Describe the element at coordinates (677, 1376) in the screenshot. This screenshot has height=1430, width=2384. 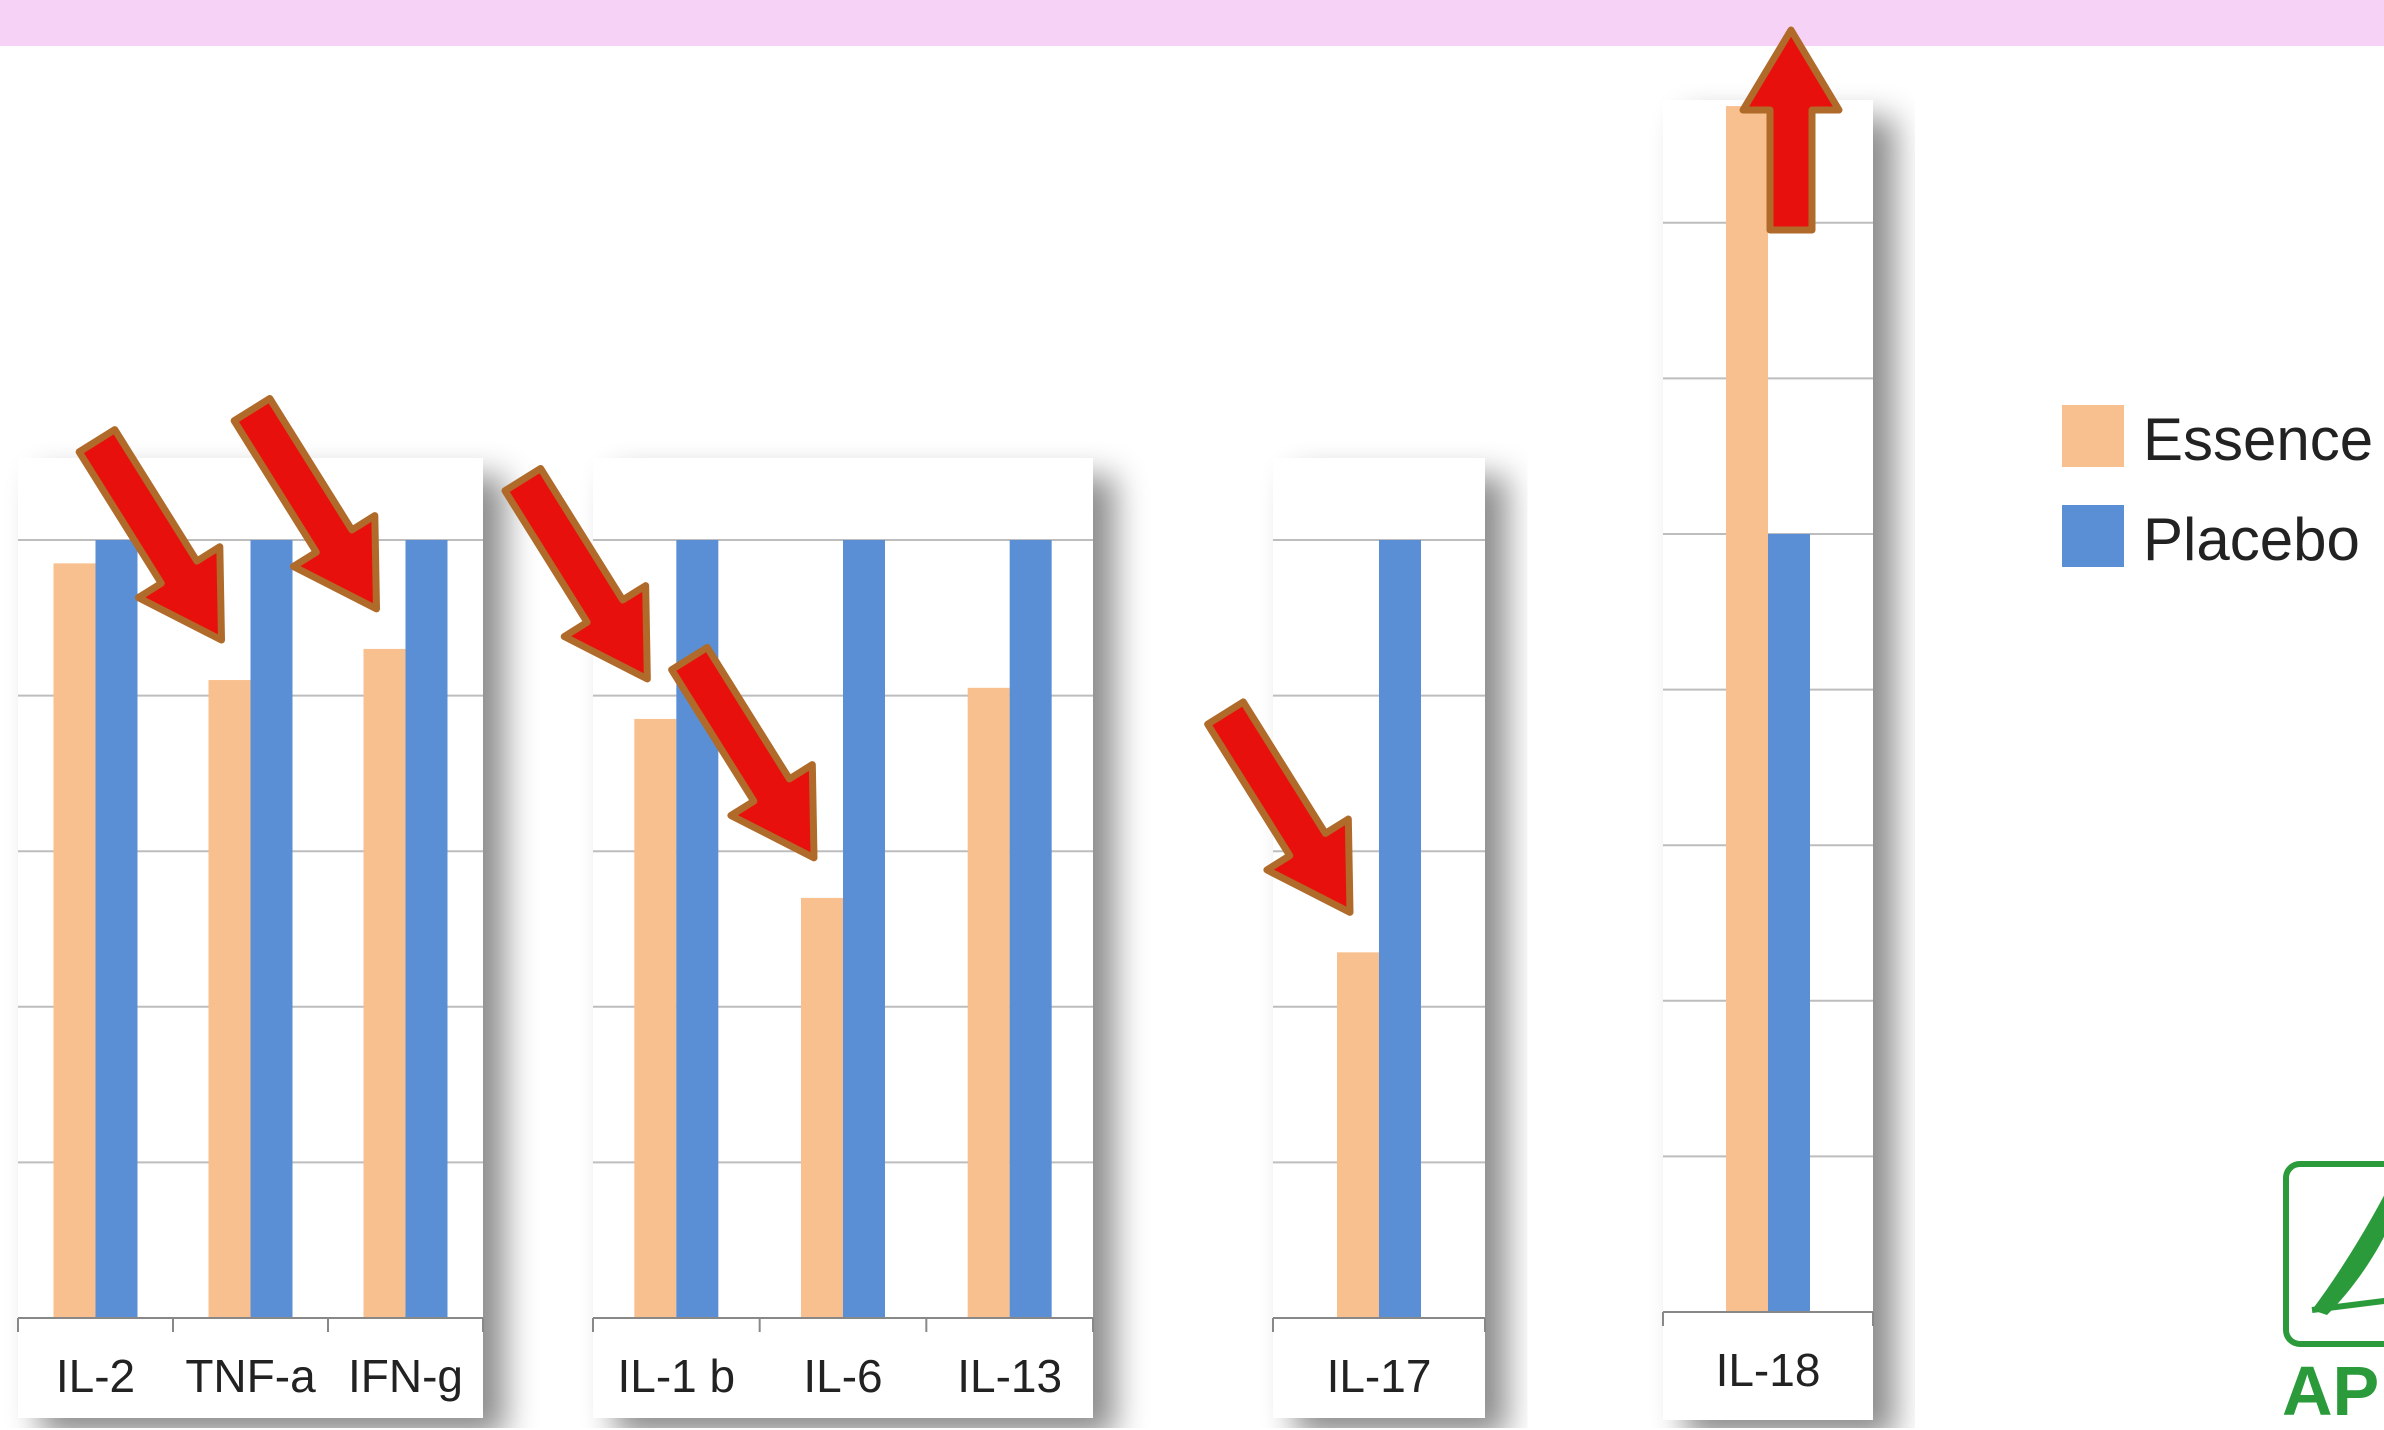
I see `tick-label: IL-1 b` at that location.